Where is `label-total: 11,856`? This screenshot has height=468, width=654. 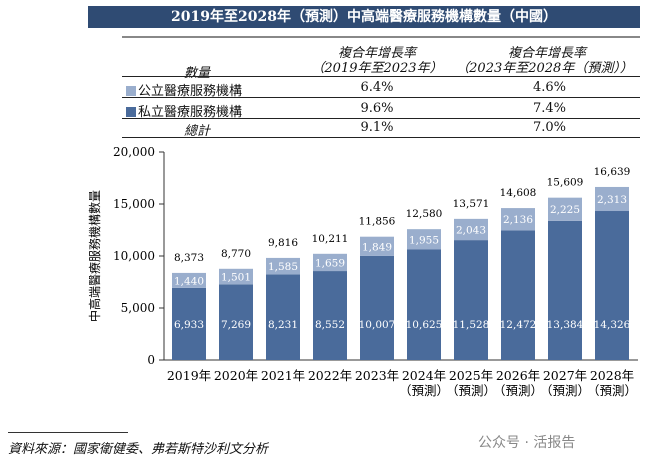
label-total: 11,856 is located at coordinates (377, 222).